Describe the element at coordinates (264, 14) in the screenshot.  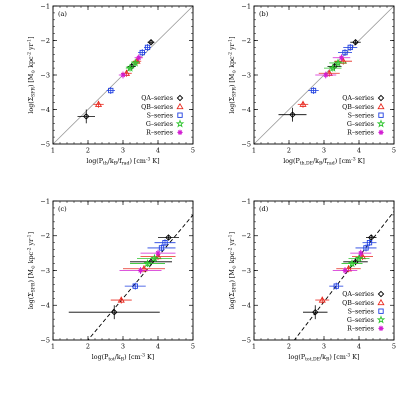
I see `panel-label: (b)` at that location.